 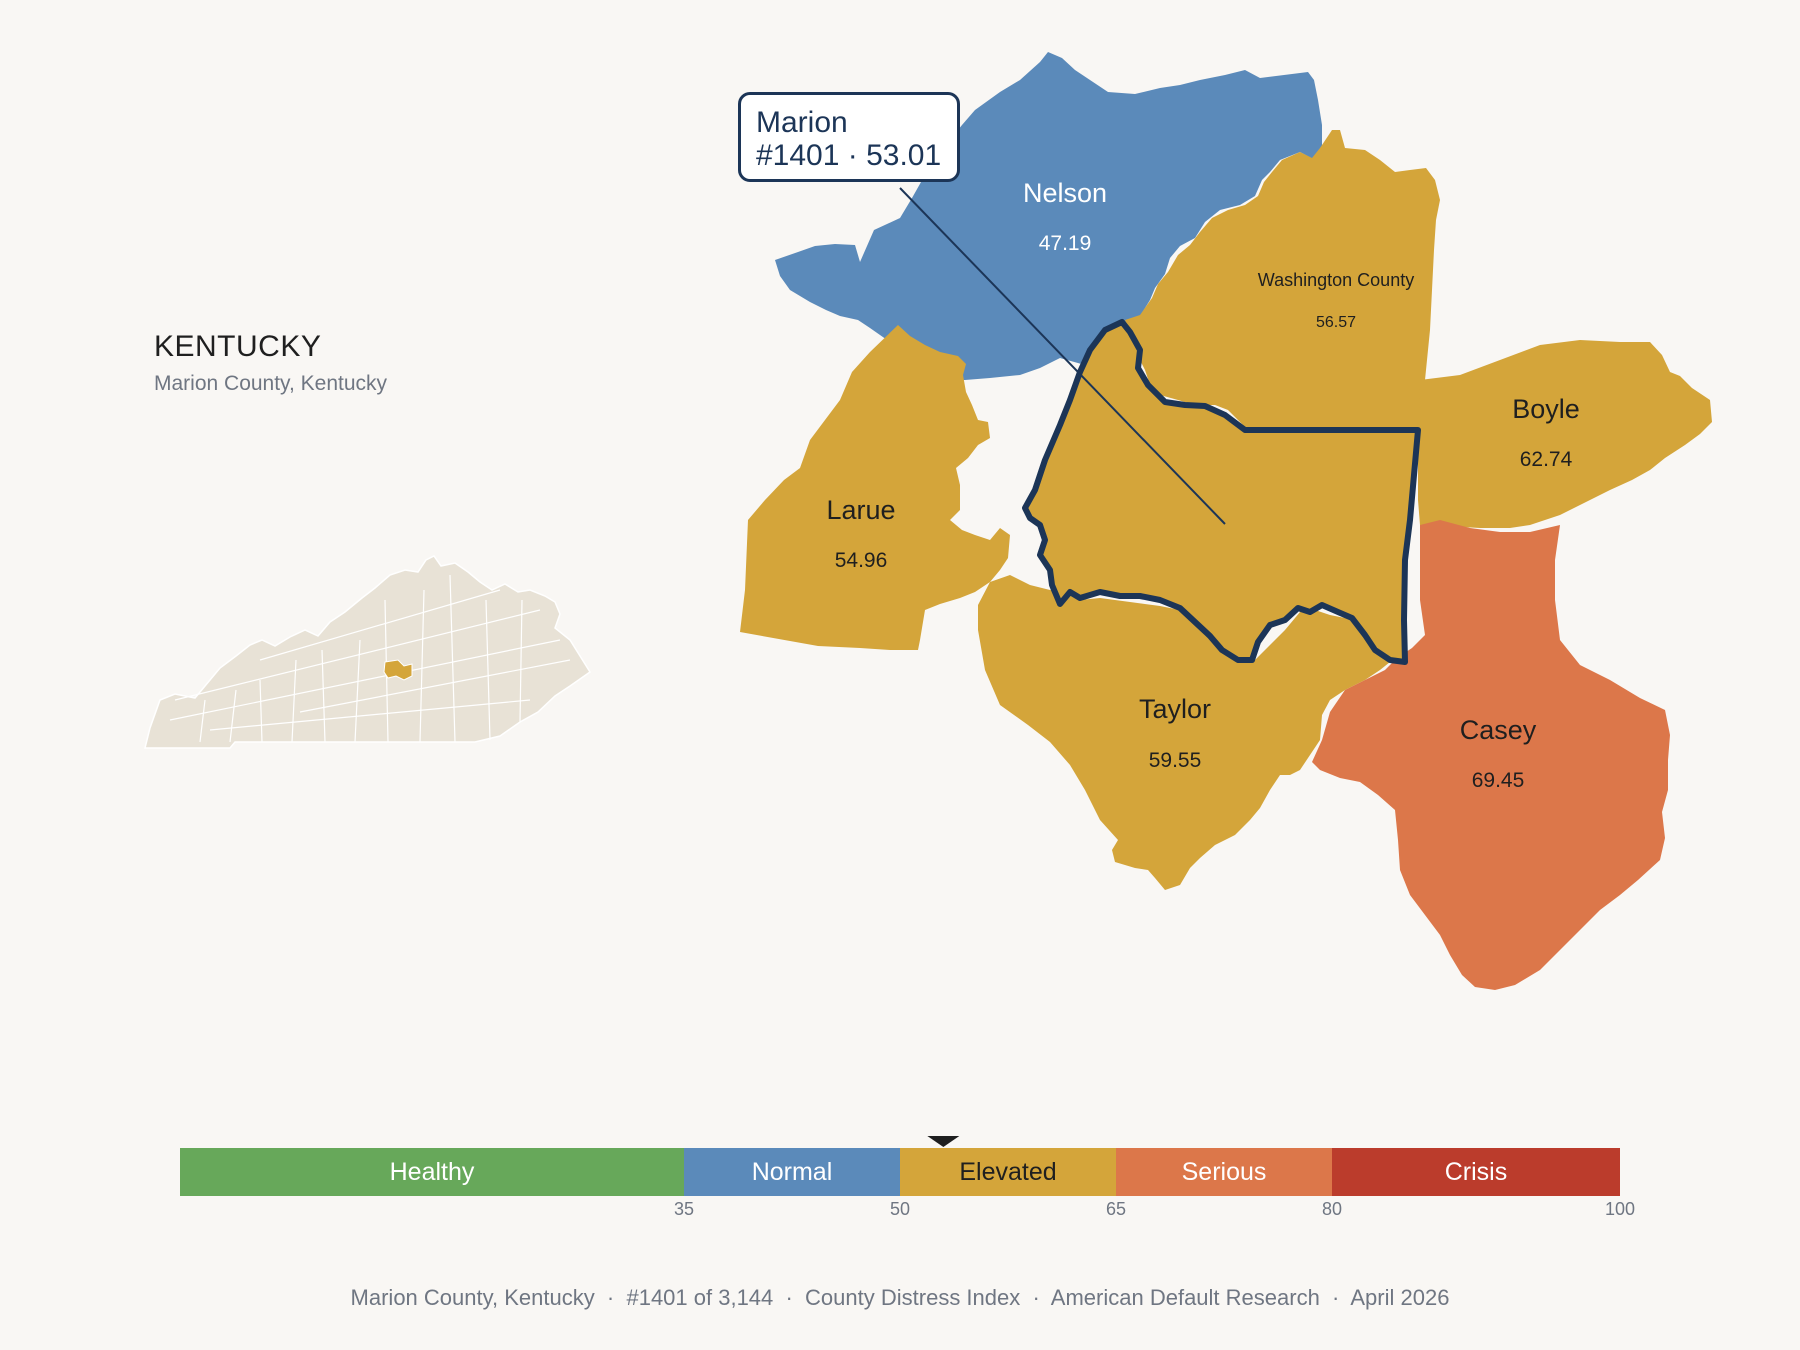 What do you see at coordinates (1620, 1209) in the screenshot?
I see `scale-tick-label: 100` at bounding box center [1620, 1209].